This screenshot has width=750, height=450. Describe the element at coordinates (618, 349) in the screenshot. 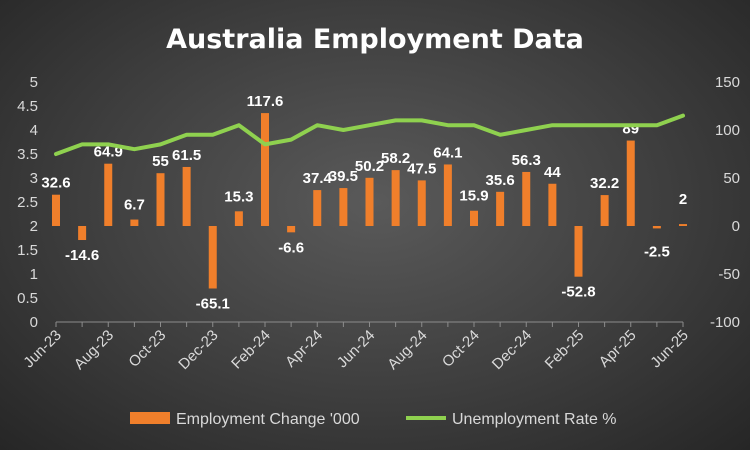

I see `x-axis-tick-label: Apr-25` at that location.